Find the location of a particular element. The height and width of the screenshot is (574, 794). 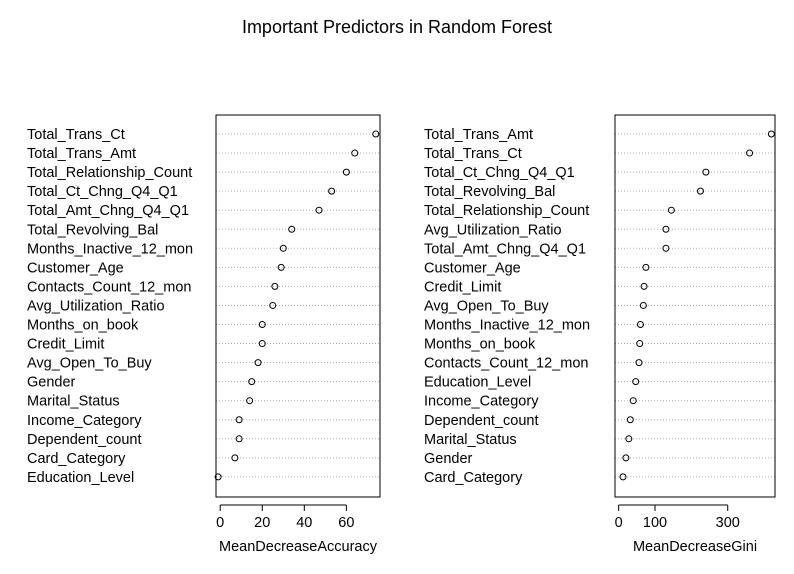

x-axis-label: MeanDecreaseAccuracy is located at coordinates (298, 547).